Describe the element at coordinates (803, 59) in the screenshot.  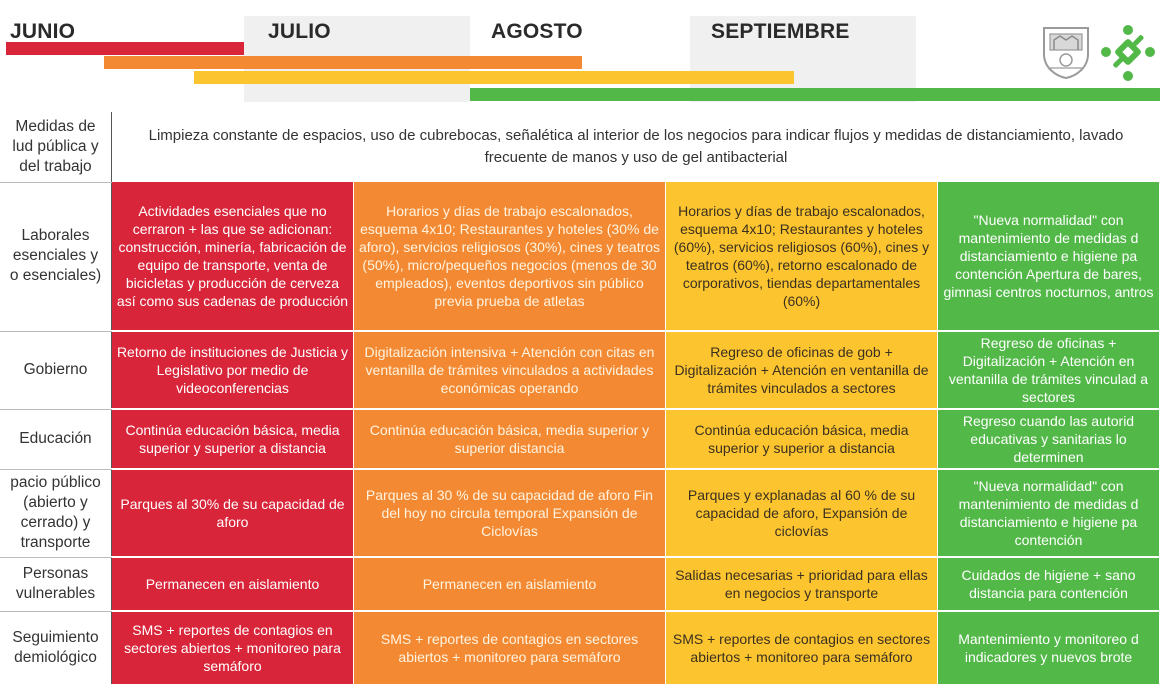
I see `month-box-septiembre` at that location.